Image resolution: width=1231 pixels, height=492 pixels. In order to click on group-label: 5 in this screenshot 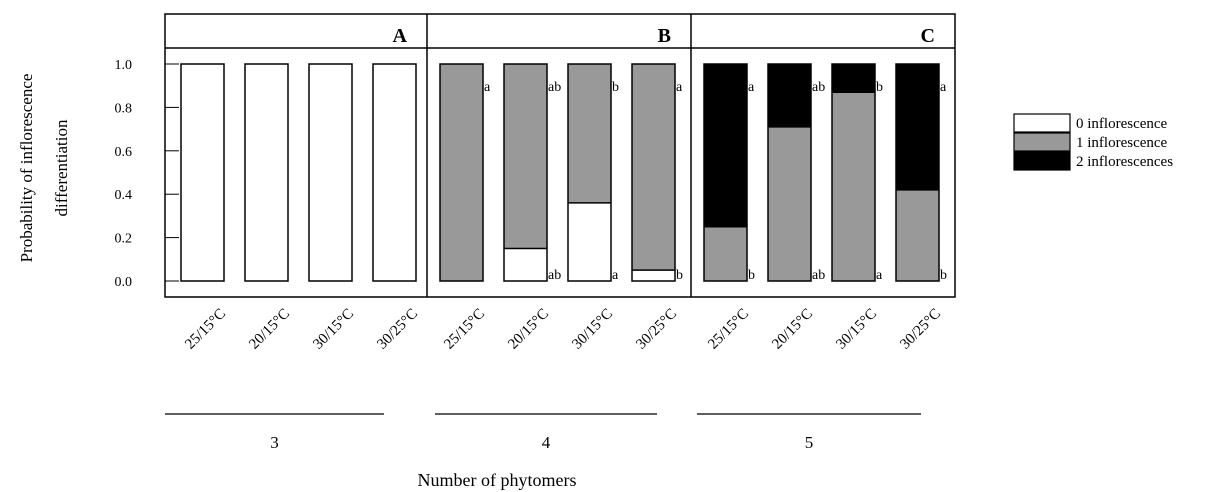, I will do `click(809, 442)`.